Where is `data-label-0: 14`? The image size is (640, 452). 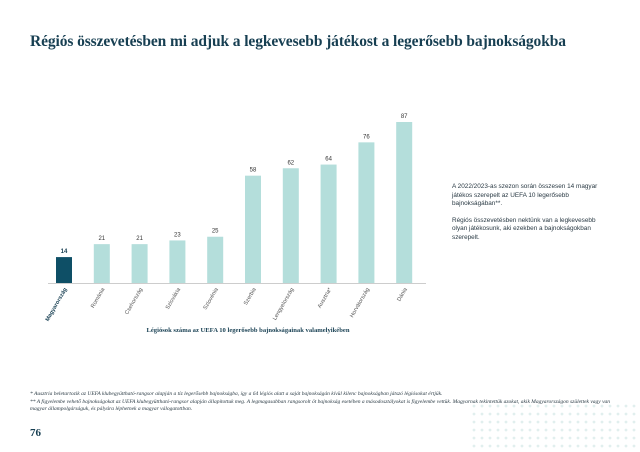
data-label-0: 14 is located at coordinates (64, 252).